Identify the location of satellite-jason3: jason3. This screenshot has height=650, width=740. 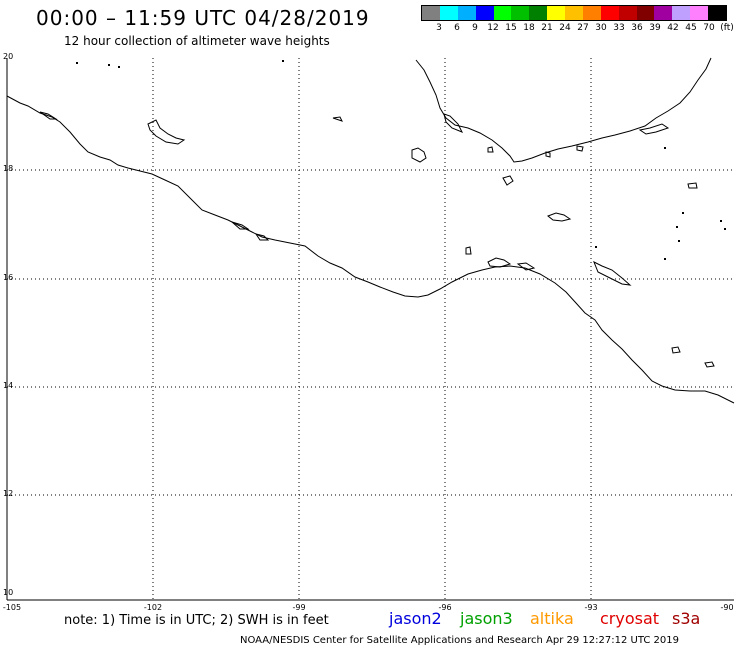
(486, 618).